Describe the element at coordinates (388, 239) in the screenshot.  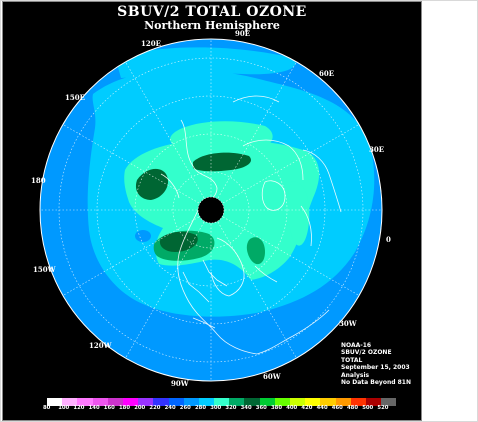
I see `lon-label-0: 0` at that location.